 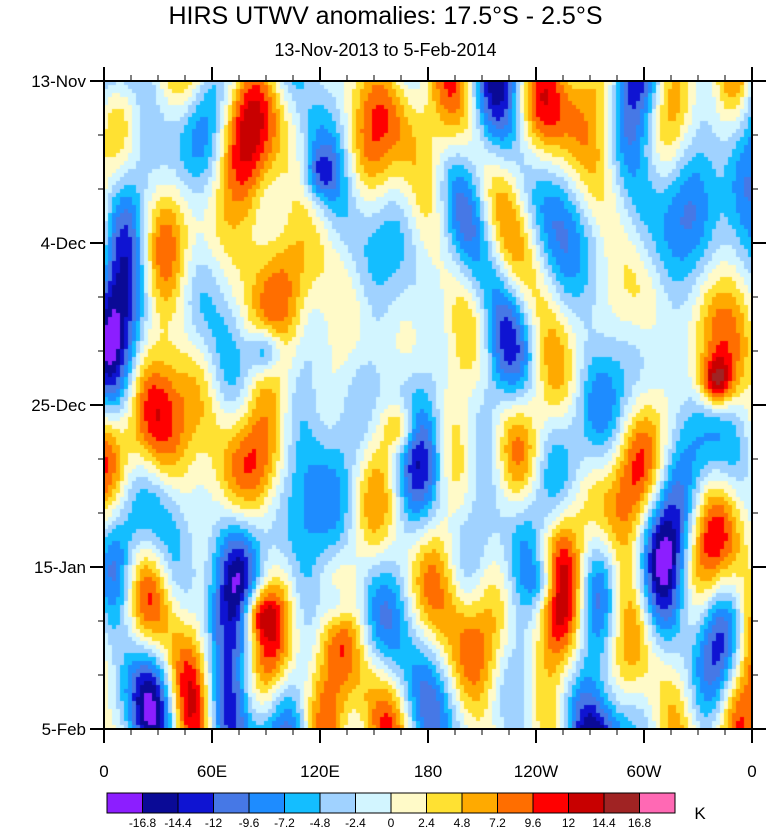 I want to click on colorbar-label: 12, so click(x=569, y=823).